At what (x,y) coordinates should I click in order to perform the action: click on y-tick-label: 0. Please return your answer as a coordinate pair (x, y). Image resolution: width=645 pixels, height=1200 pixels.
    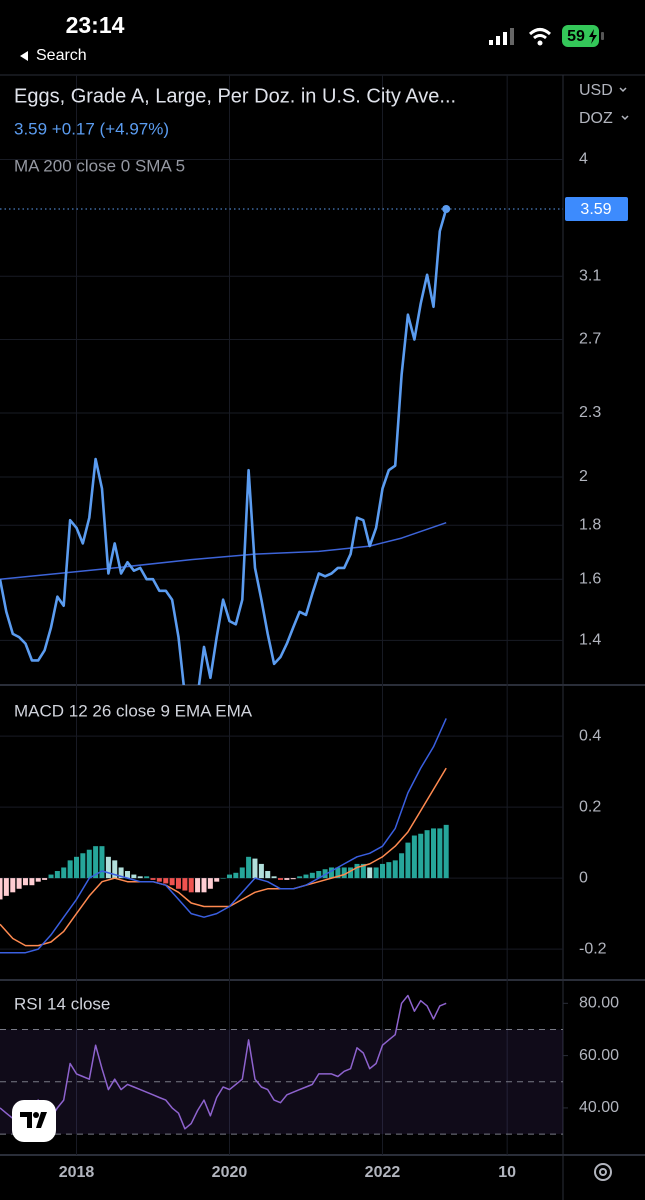
    Looking at the image, I should click on (583, 877).